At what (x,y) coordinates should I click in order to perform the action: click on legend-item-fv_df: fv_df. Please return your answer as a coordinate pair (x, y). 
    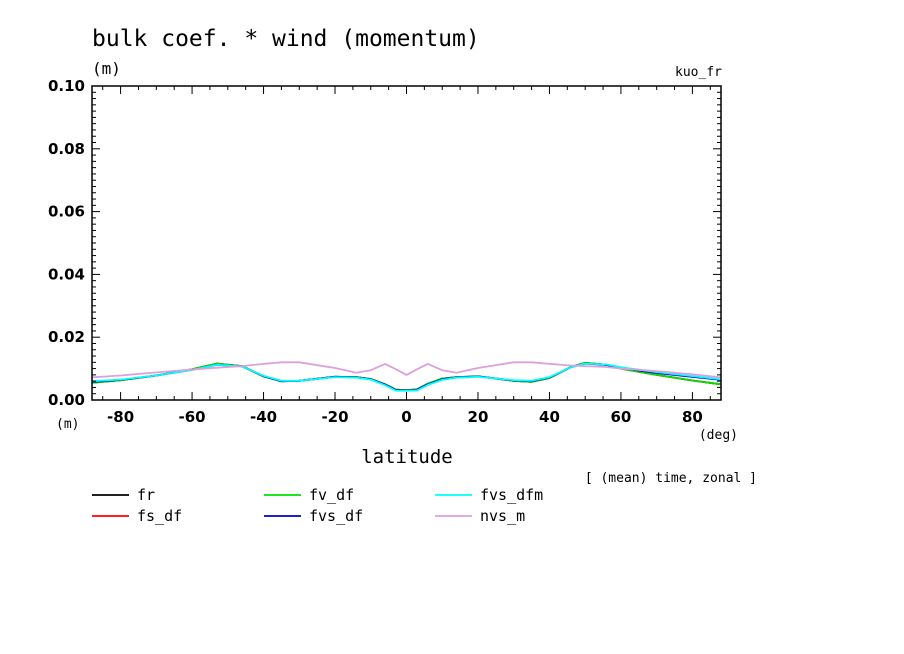
    Looking at the image, I should click on (309, 495).